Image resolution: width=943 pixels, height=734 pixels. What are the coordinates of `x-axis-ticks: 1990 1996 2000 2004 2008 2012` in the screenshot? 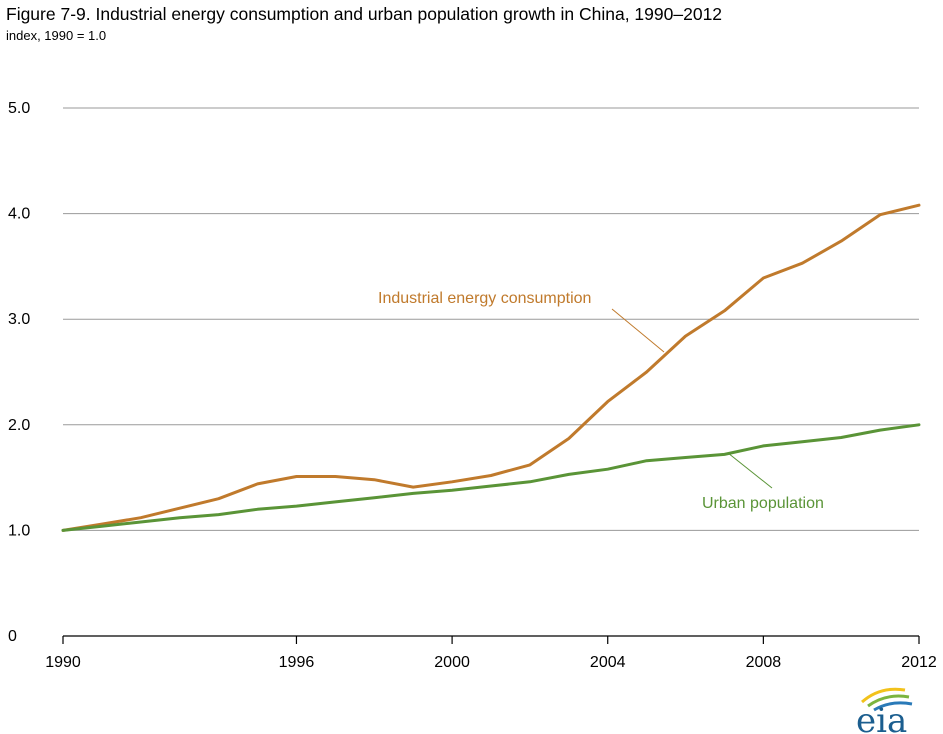 It's located at (491, 653).